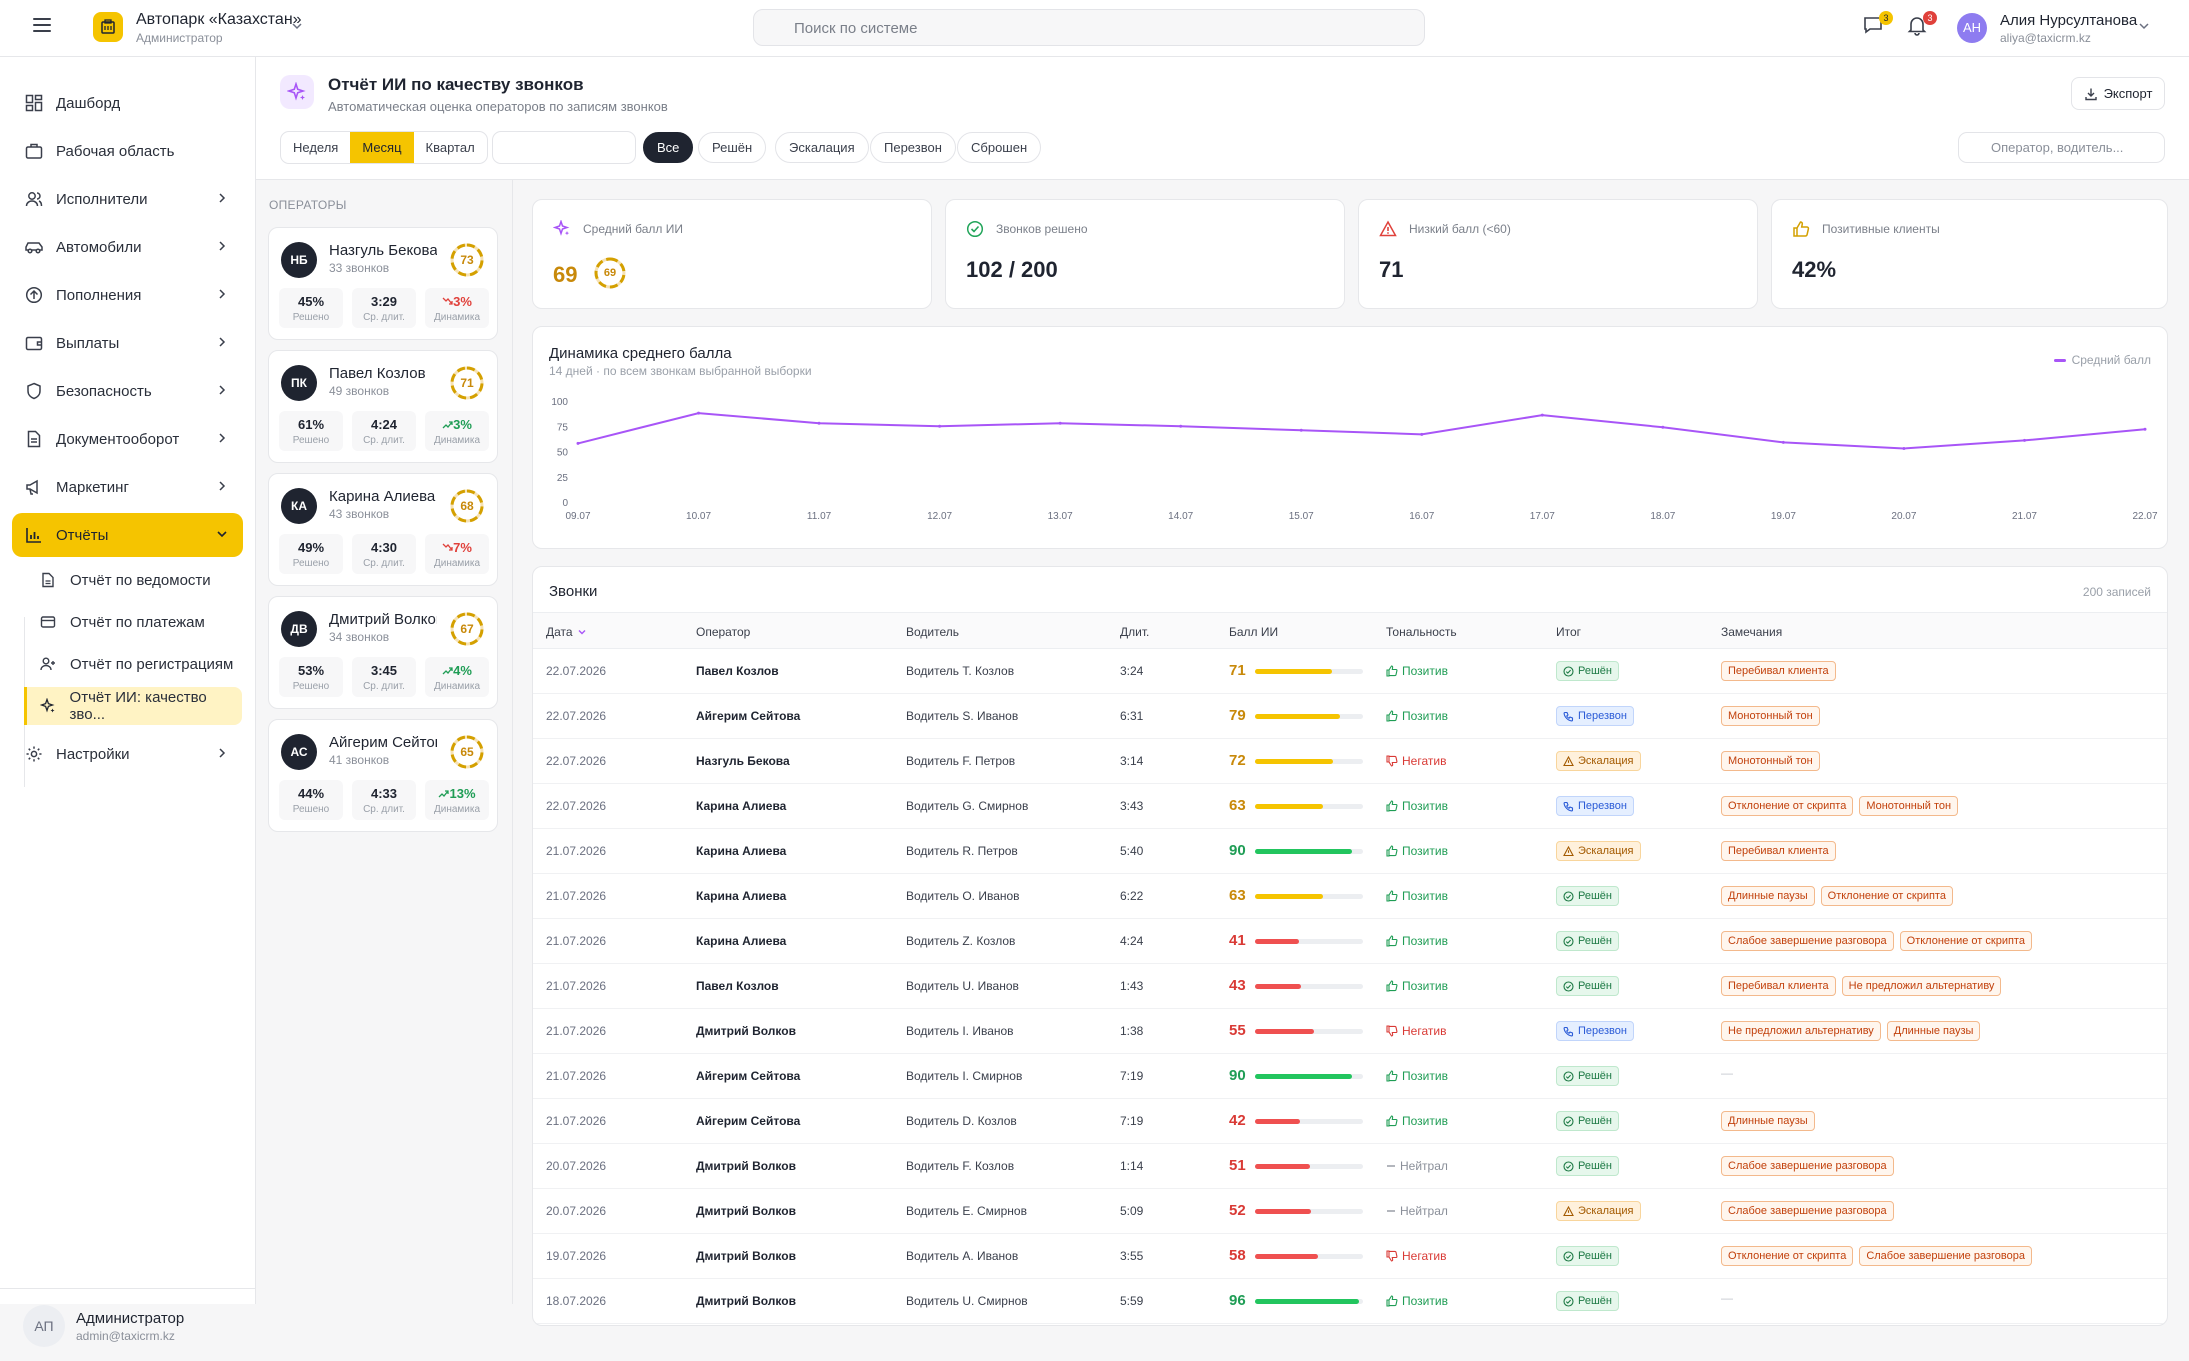 The image size is (2189, 1361). Describe the element at coordinates (999, 147) in the screenshot. I see `filter-chip-dropped: Сброшен` at that location.